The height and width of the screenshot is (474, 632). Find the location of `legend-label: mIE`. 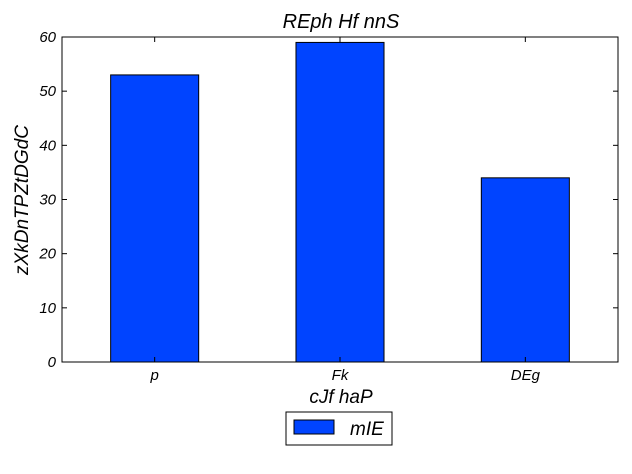

legend-label: mIE is located at coordinates (367, 429).